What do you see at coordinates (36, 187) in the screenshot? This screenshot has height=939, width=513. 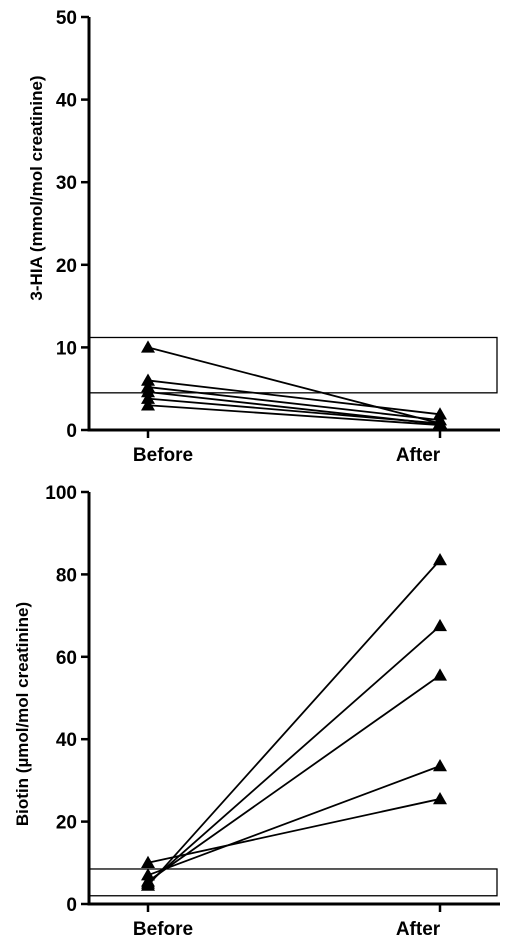 I see `y-axis-label: 3-HIA (mmol/mol creatinine)` at bounding box center [36, 187].